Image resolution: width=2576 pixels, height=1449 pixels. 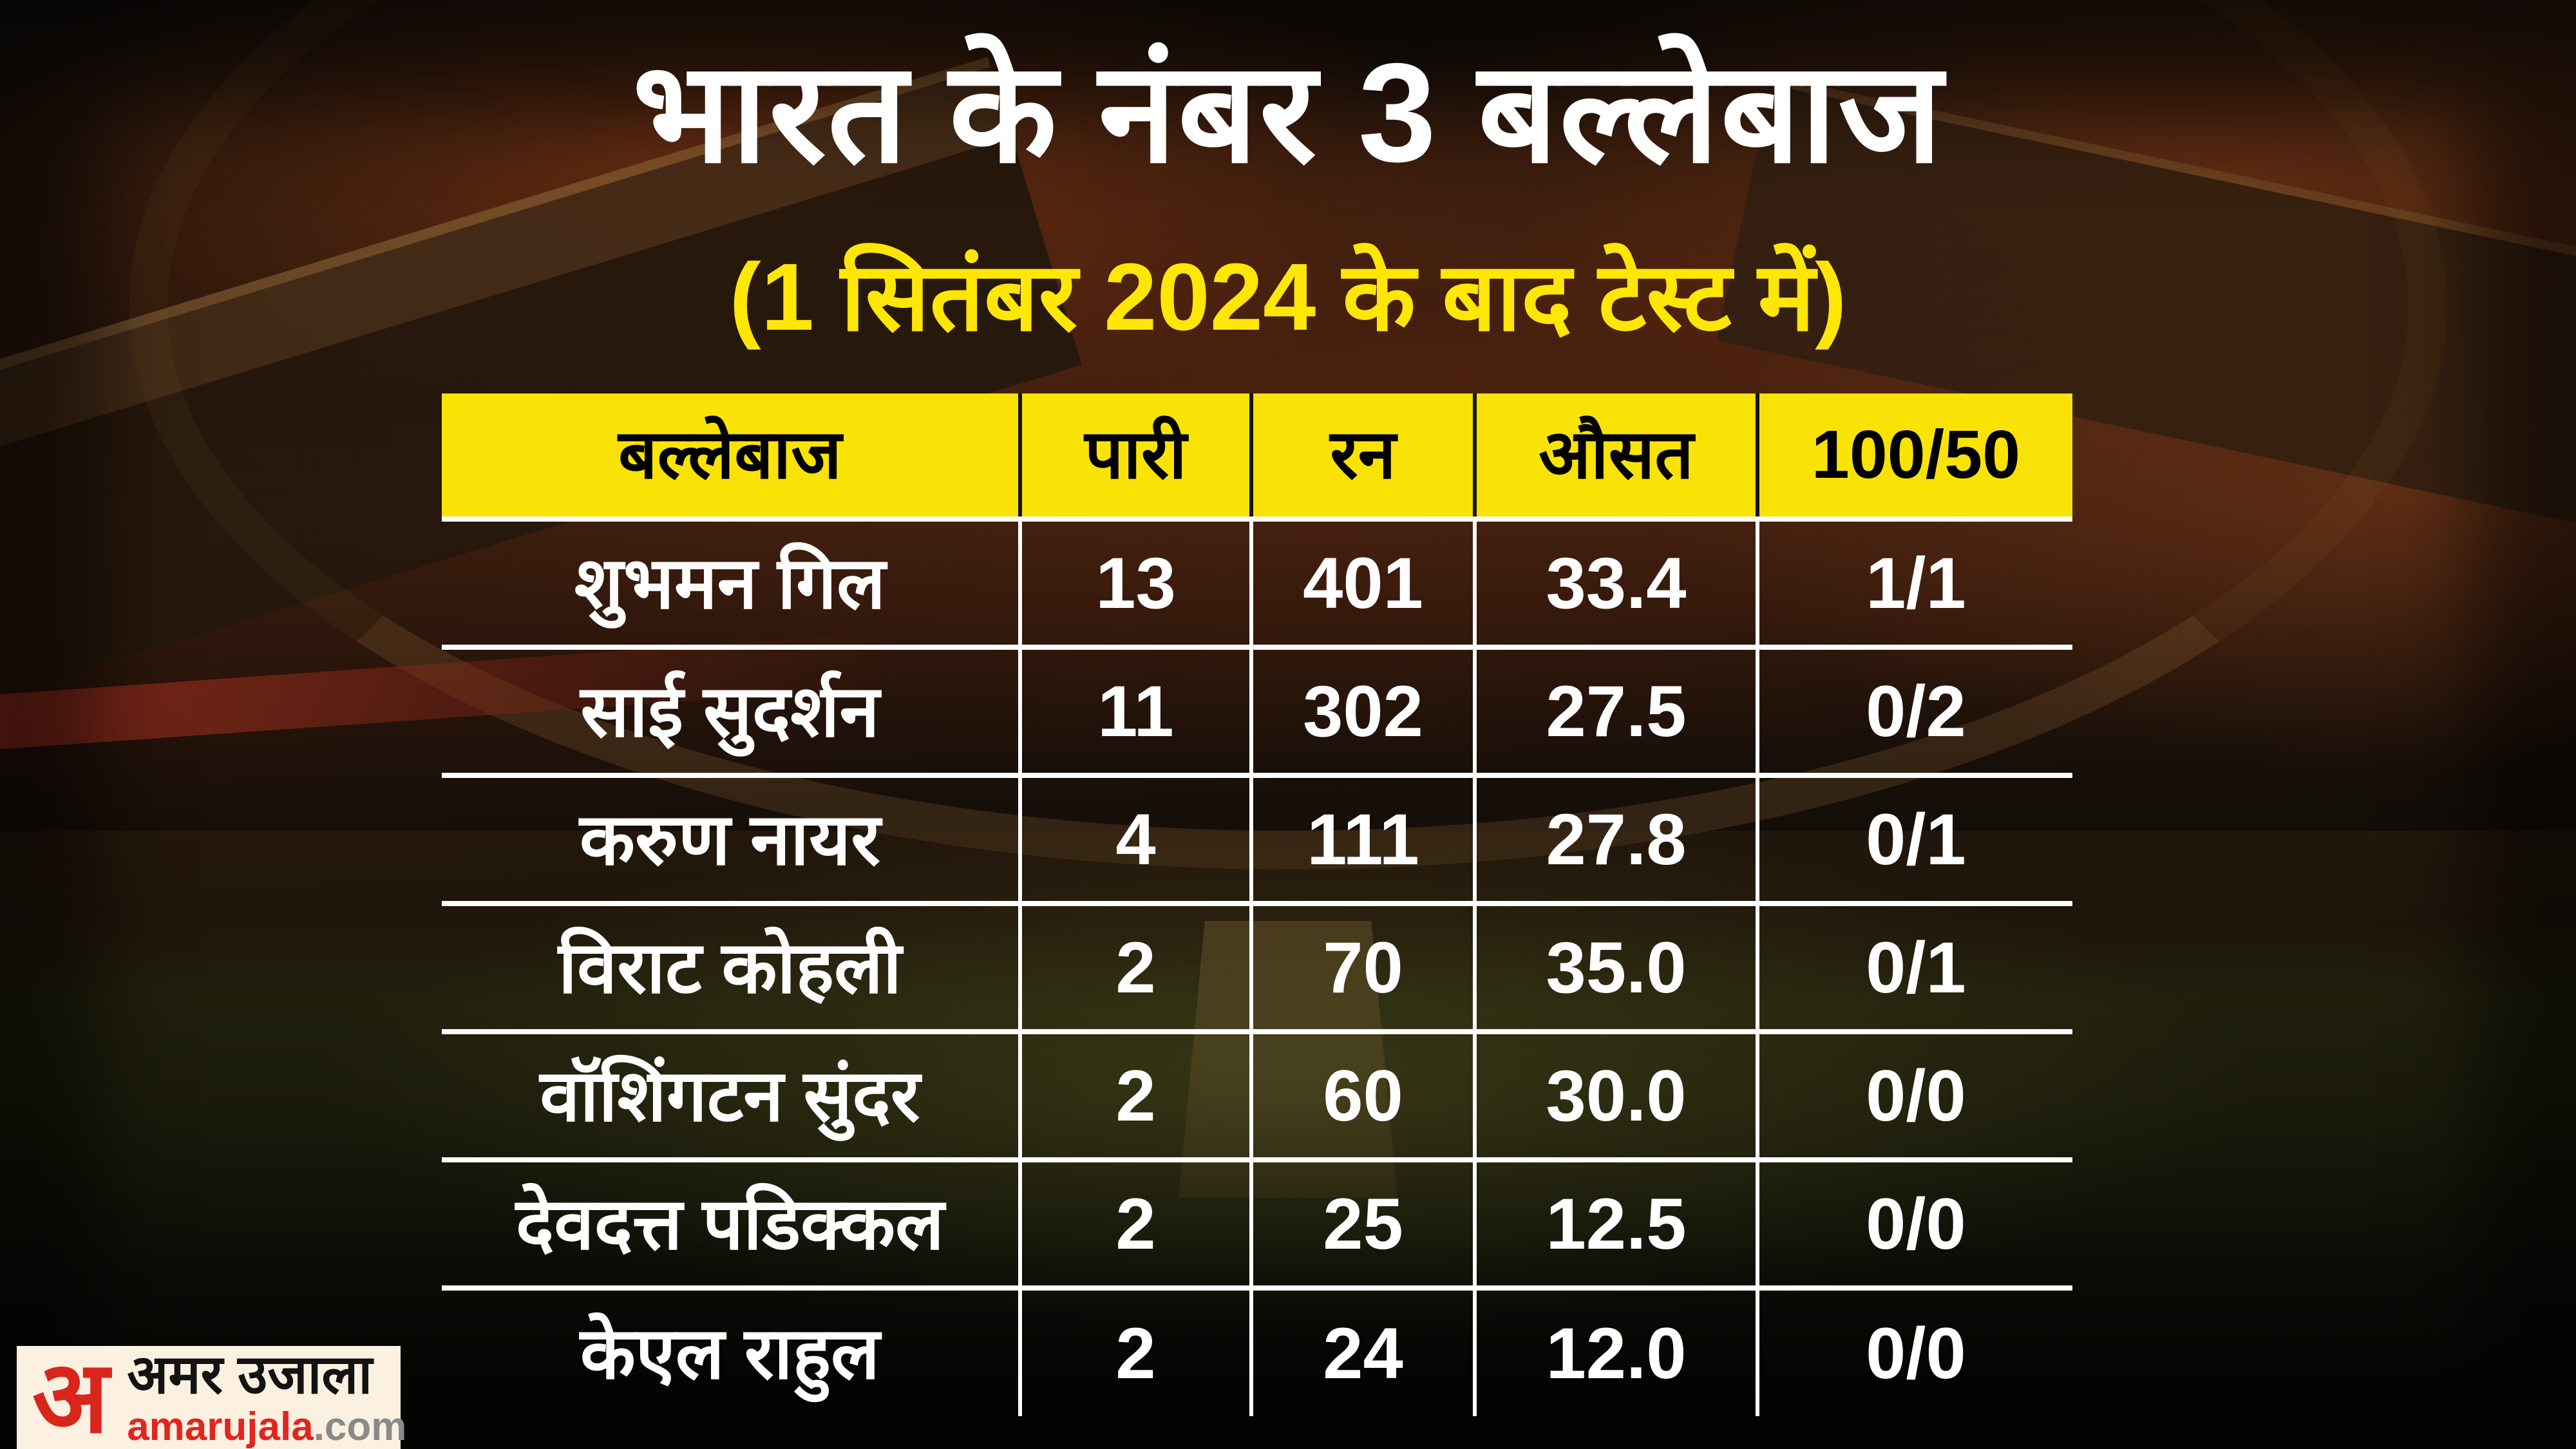 I want to click on column-header-innings: पारी, so click(x=1137, y=454).